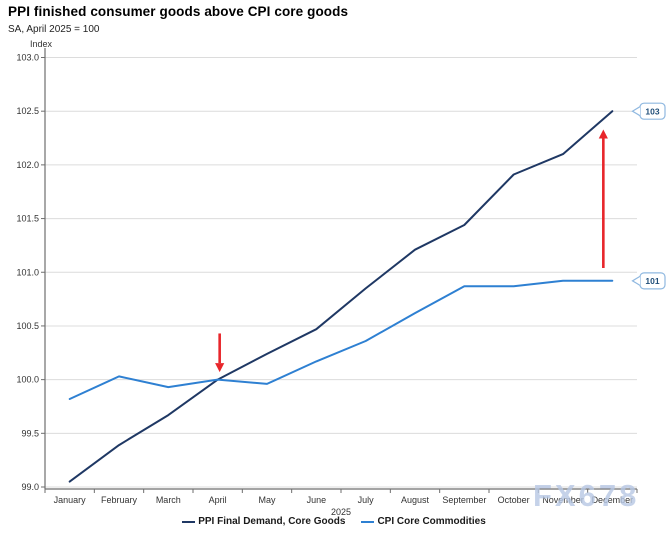 Image resolution: width=668 pixels, height=536 pixels. I want to click on december-gap-arrow, so click(603, 198).